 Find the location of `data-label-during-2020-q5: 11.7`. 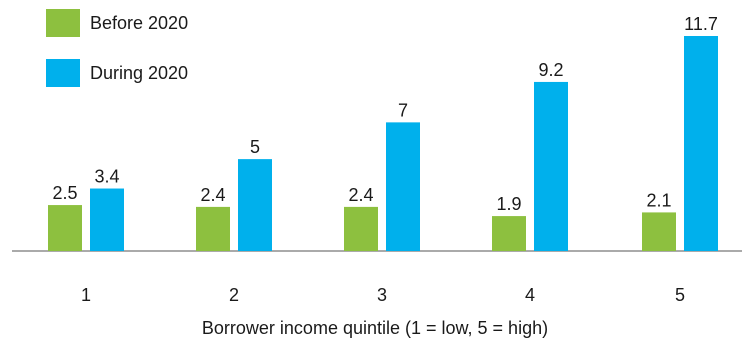

data-label-during-2020-q5: 11.7 is located at coordinates (701, 24).